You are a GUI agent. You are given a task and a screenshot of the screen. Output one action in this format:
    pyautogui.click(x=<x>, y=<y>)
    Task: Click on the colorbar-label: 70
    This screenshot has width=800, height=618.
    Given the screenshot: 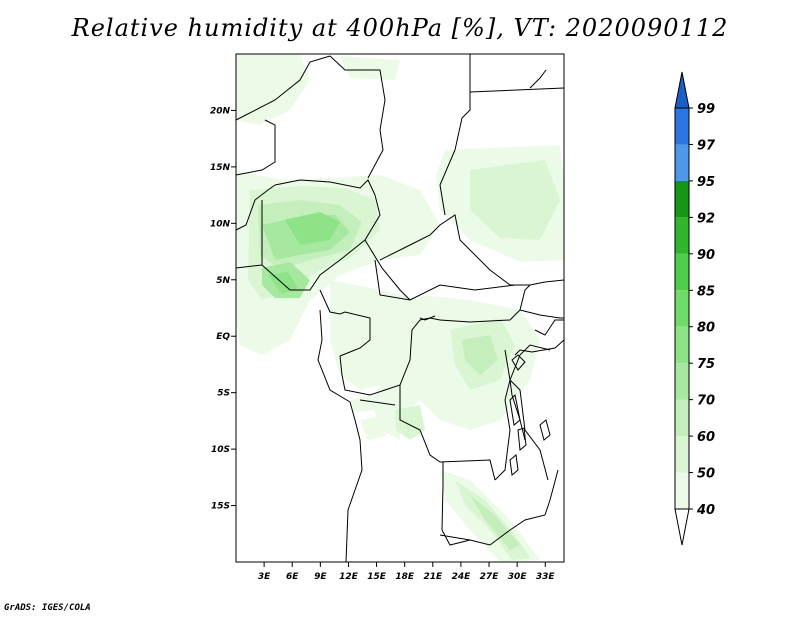 What is the action you would take?
    pyautogui.click(x=706, y=401)
    